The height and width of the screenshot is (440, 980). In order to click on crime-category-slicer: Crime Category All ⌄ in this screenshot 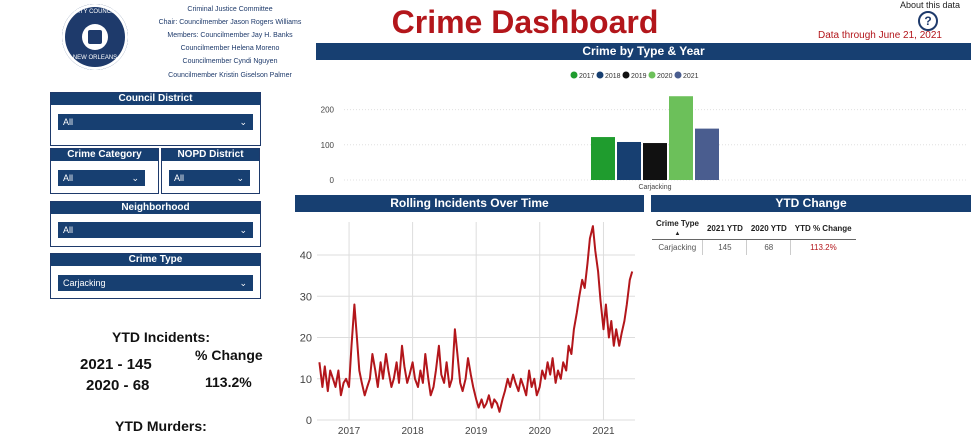, I will do `click(104, 171)`.